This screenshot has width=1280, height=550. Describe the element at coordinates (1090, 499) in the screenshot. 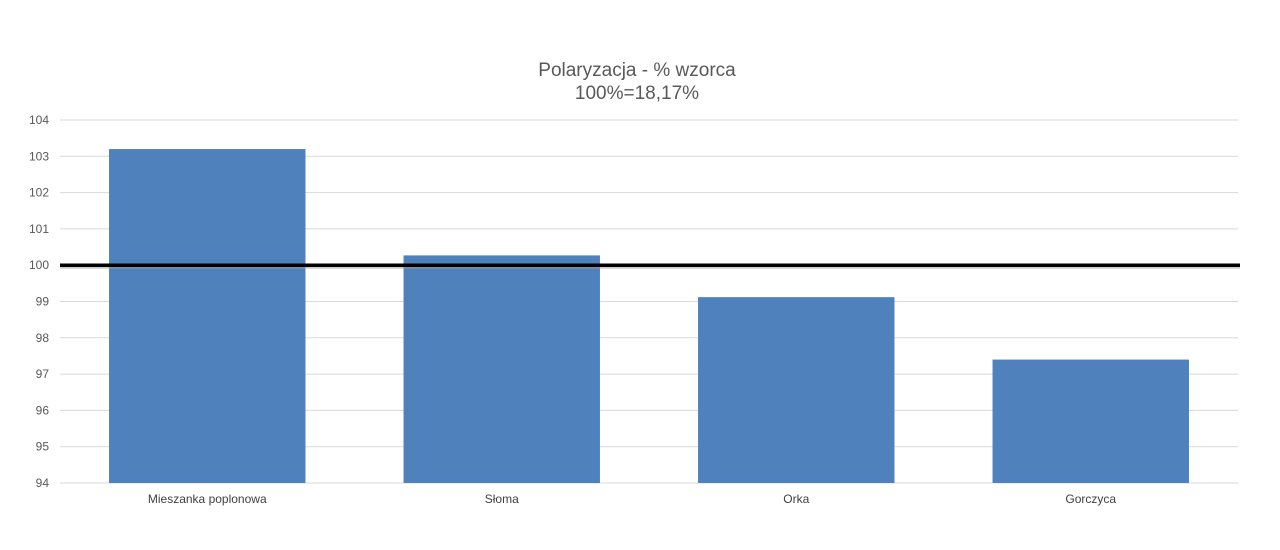

I see `x-tick-label: Gorczyca` at that location.